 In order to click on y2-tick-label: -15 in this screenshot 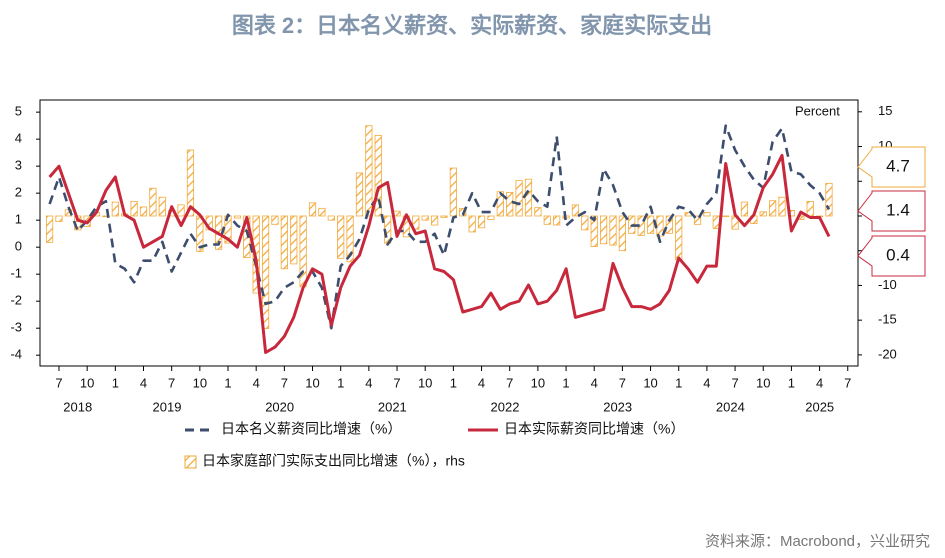, I will do `click(887, 319)`.